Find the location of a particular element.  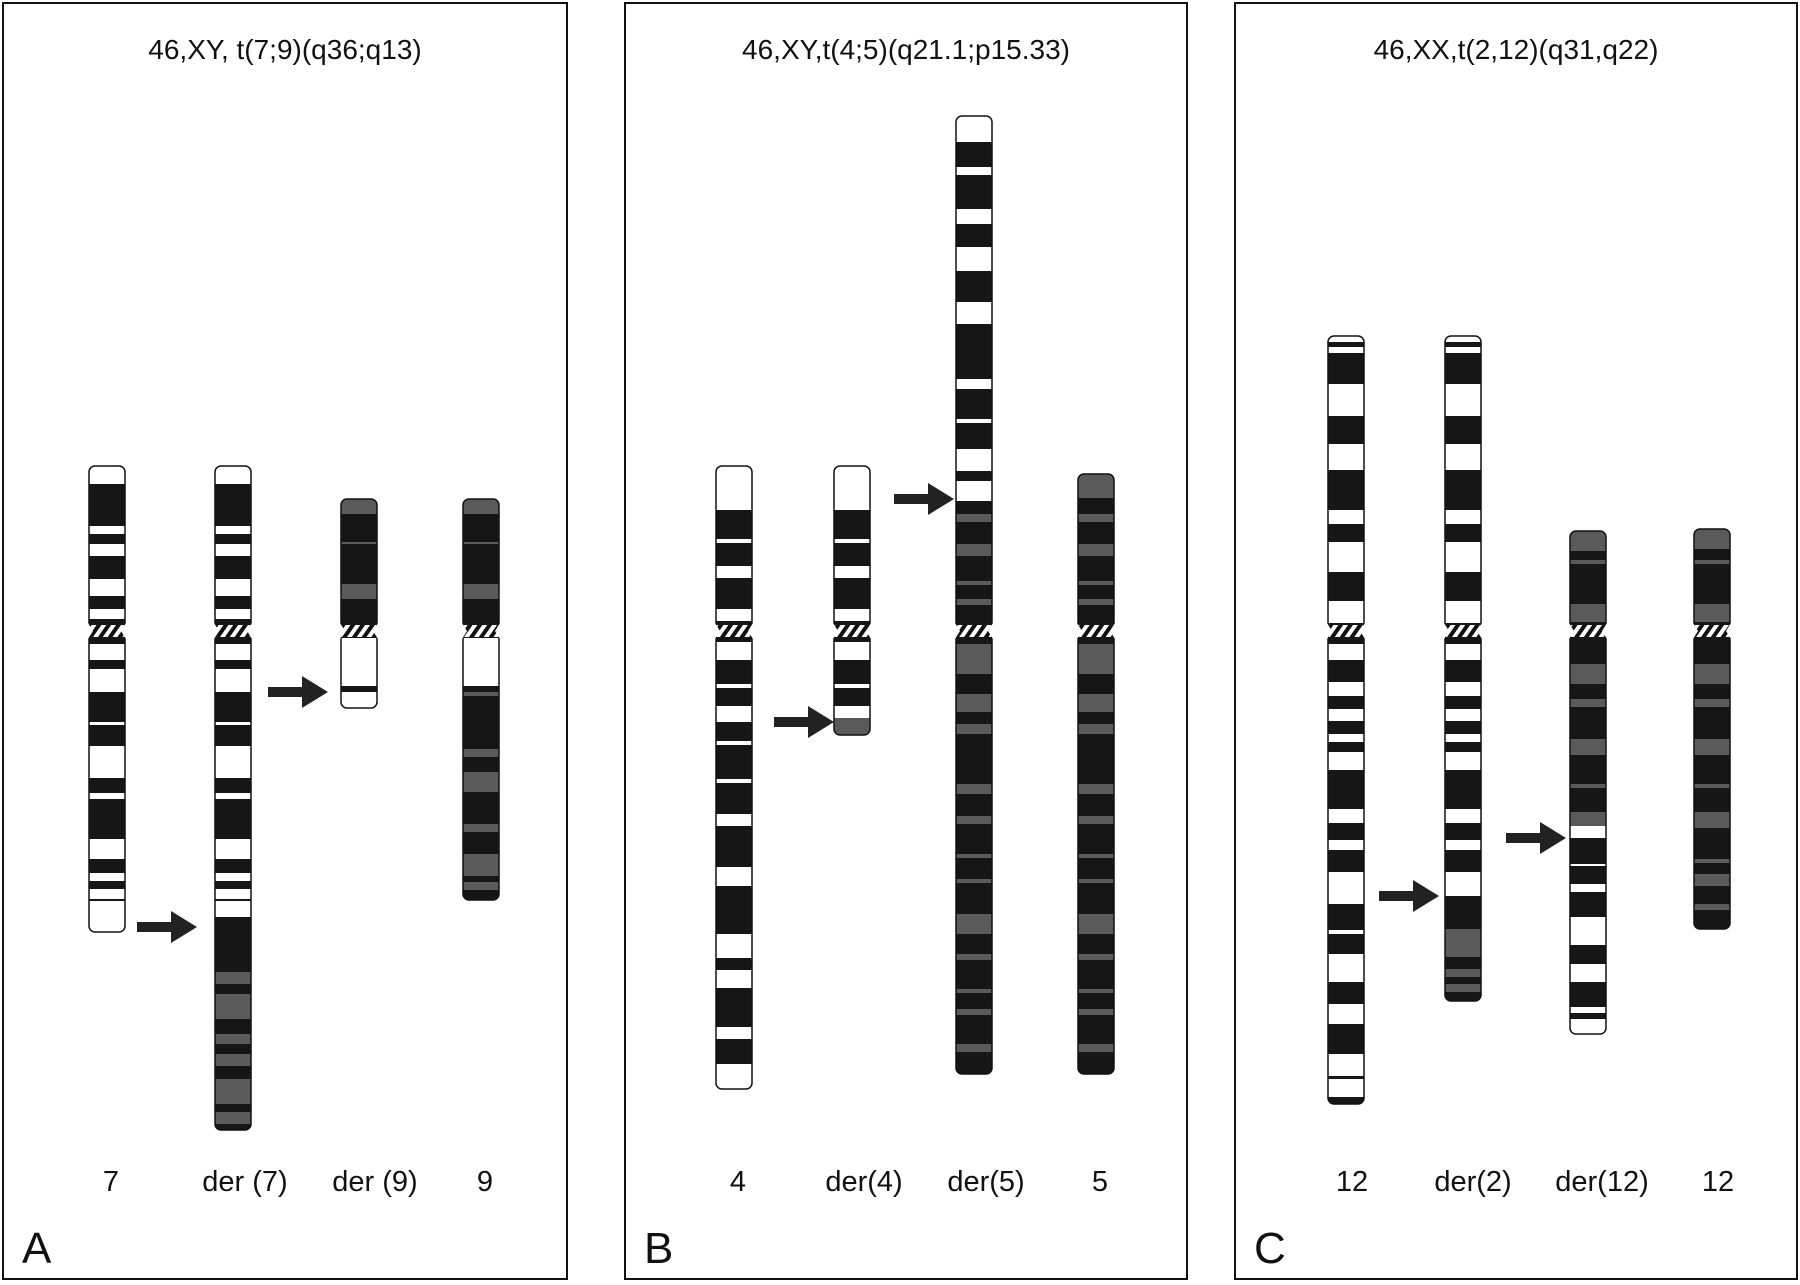

chromosome-label-der12: der(12) is located at coordinates (1602, 1182).